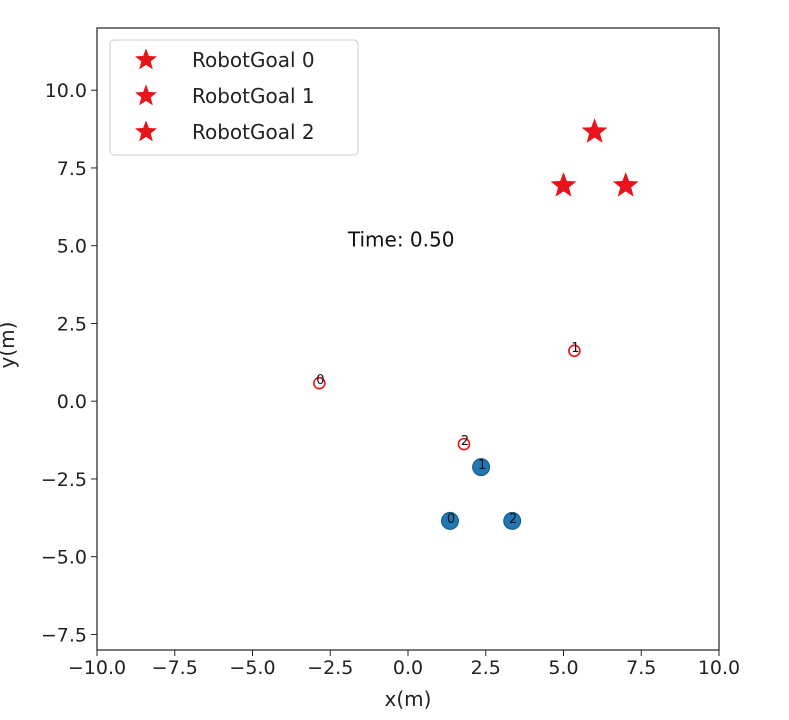 This screenshot has width=789, height=720. I want to click on legend-entry-label: RobotGoal 0, so click(253, 60).